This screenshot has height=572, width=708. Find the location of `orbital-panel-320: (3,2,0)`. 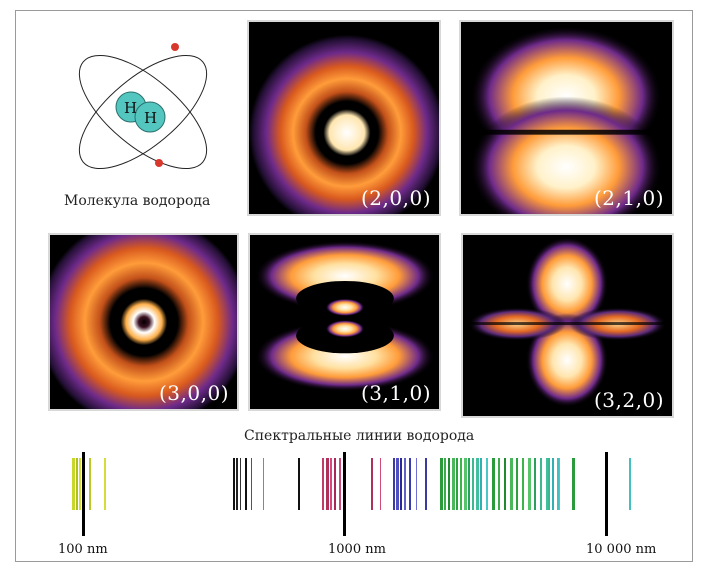

orbital-panel-320: (3,2,0) is located at coordinates (567, 325).